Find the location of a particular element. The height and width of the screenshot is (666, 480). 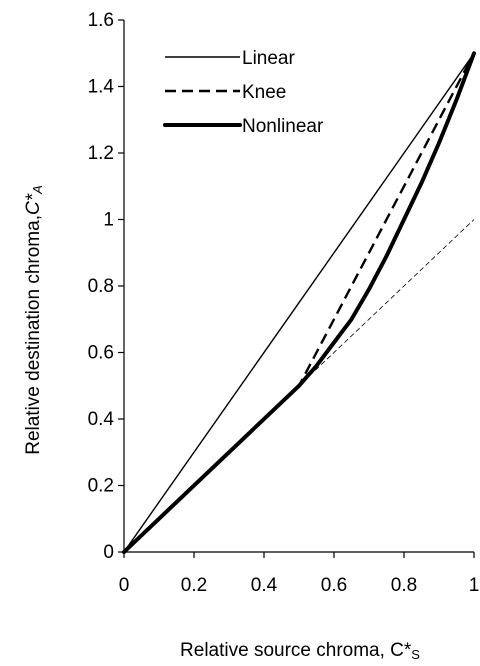

y-tick-label: 1.4 is located at coordinates (101, 87).